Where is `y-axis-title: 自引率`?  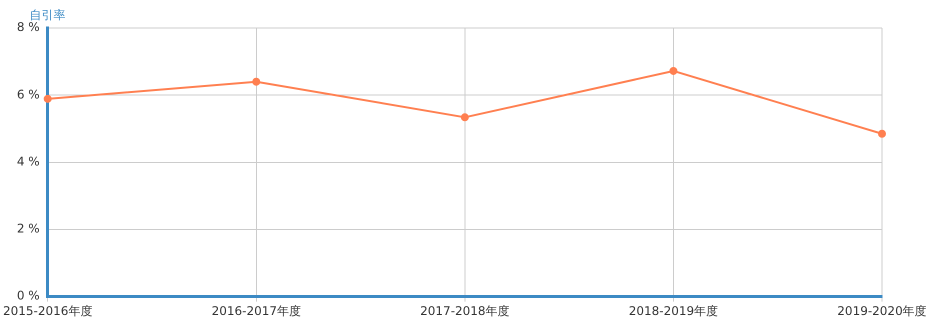
y-axis-title: 自引率 is located at coordinates (48, 15).